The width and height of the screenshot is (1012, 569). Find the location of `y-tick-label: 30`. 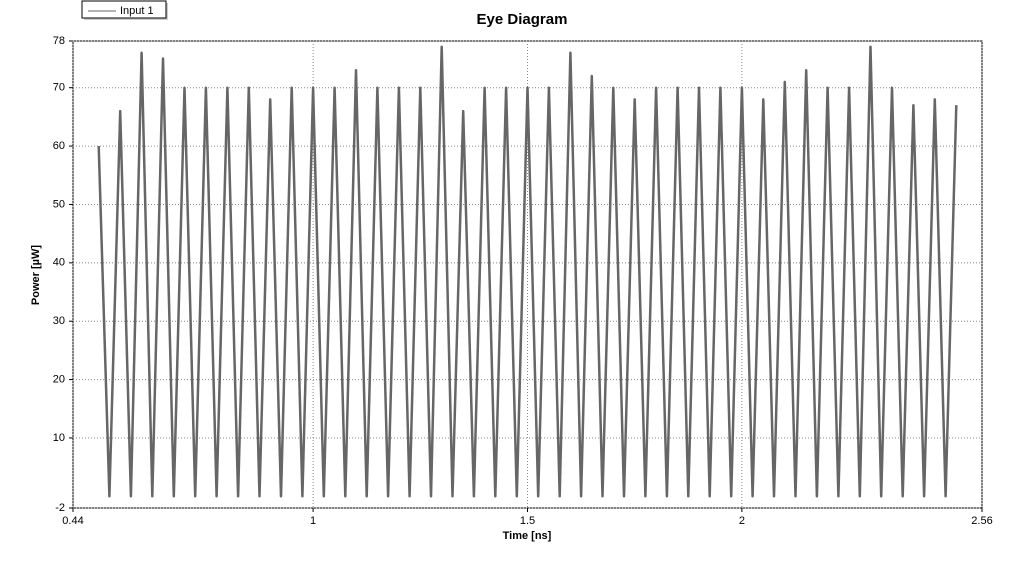

y-tick-label: 30 is located at coordinates (59, 321).